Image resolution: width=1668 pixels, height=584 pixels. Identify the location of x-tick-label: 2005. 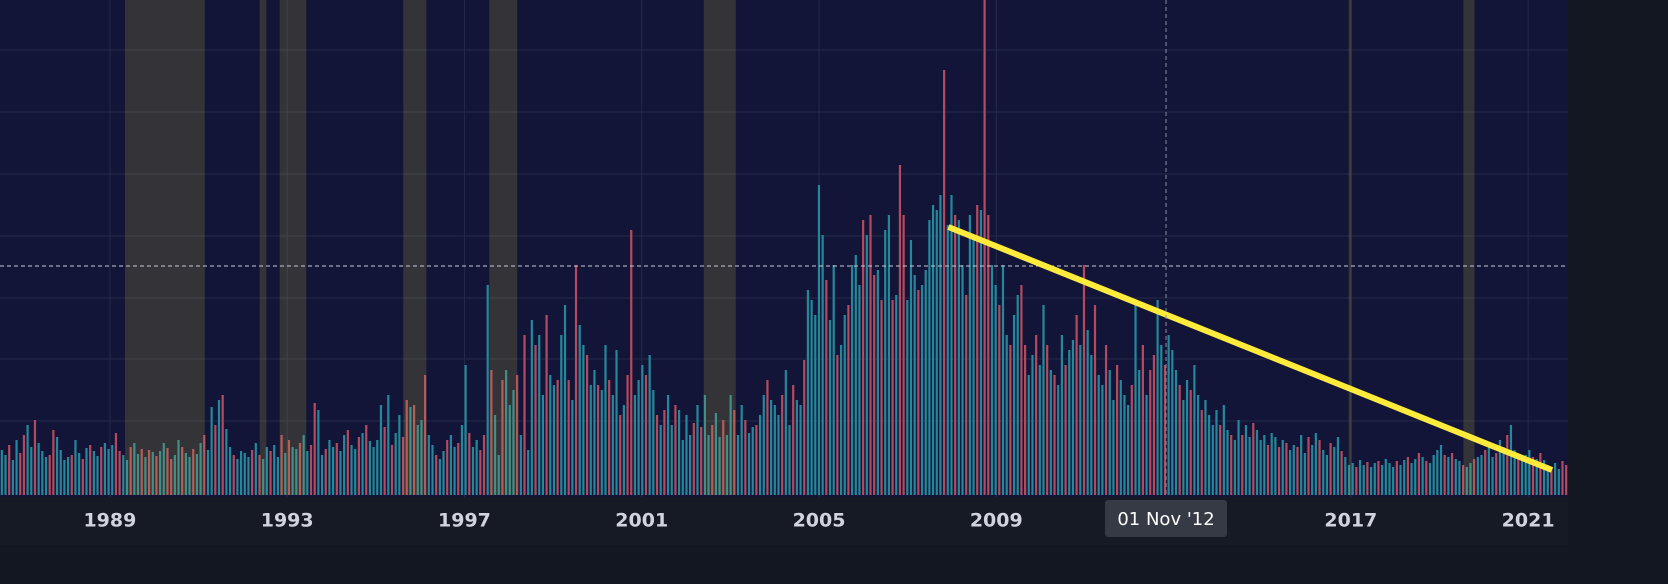
(819, 521).